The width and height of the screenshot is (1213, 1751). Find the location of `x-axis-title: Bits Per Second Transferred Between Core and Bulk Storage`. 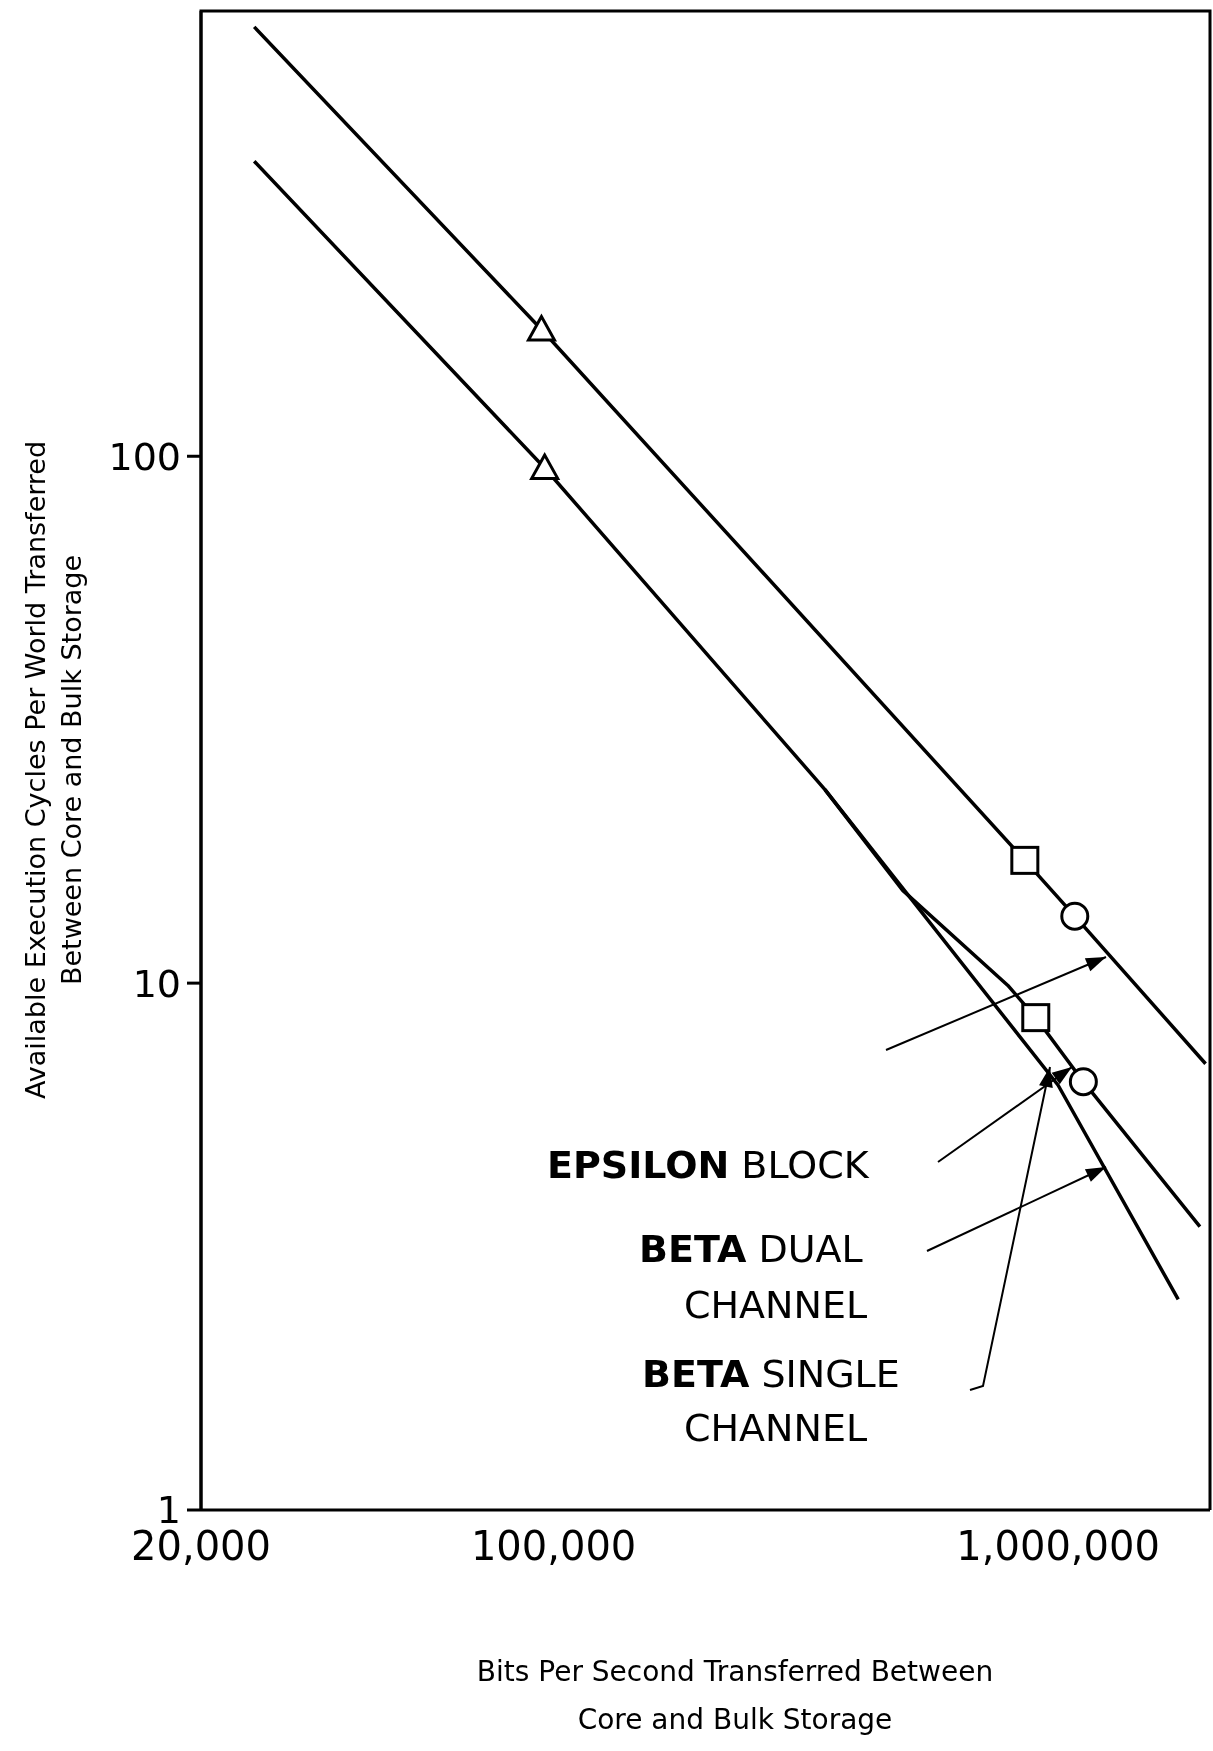

x-axis-title: Bits Per Second Transferred Between Core and Bulk Storage is located at coordinates (735, 1695).